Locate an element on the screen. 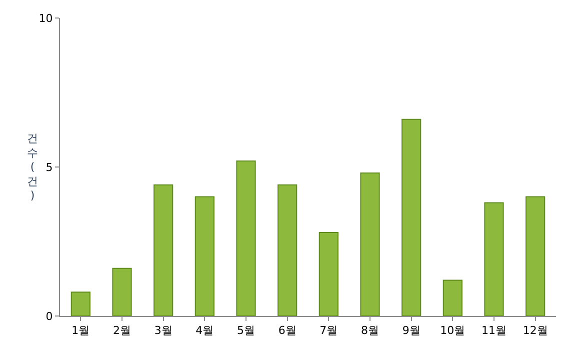  x-tick-label: 11월 is located at coordinates (494, 331).